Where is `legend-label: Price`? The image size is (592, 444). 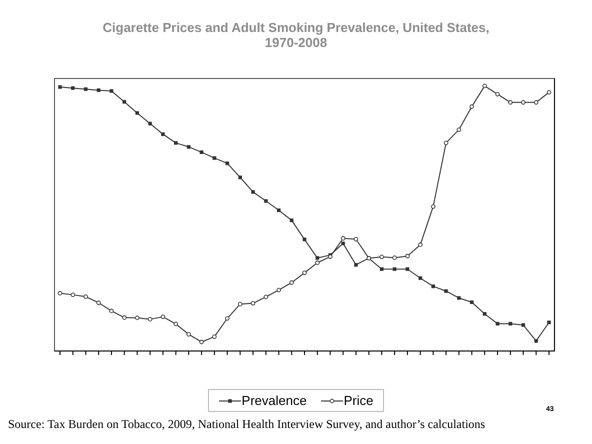 legend-label: Price is located at coordinates (359, 400).